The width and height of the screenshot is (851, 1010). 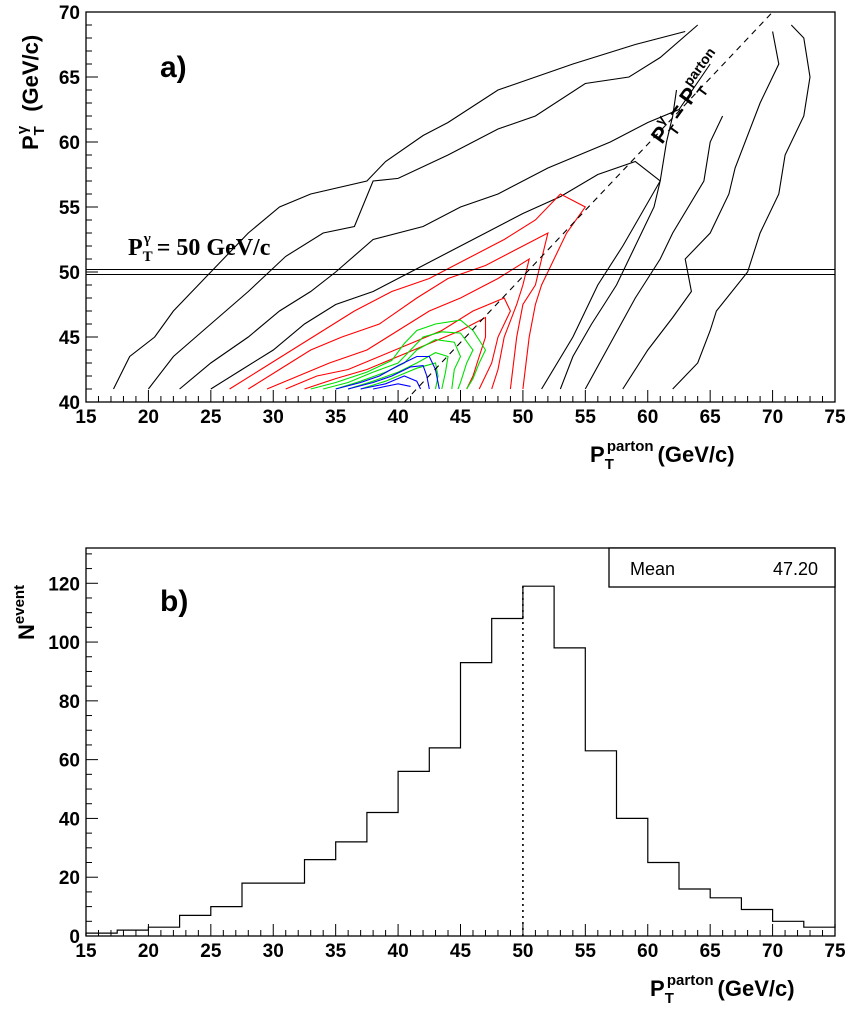 I want to click on y-label-sup: γ, so click(x=22, y=129).